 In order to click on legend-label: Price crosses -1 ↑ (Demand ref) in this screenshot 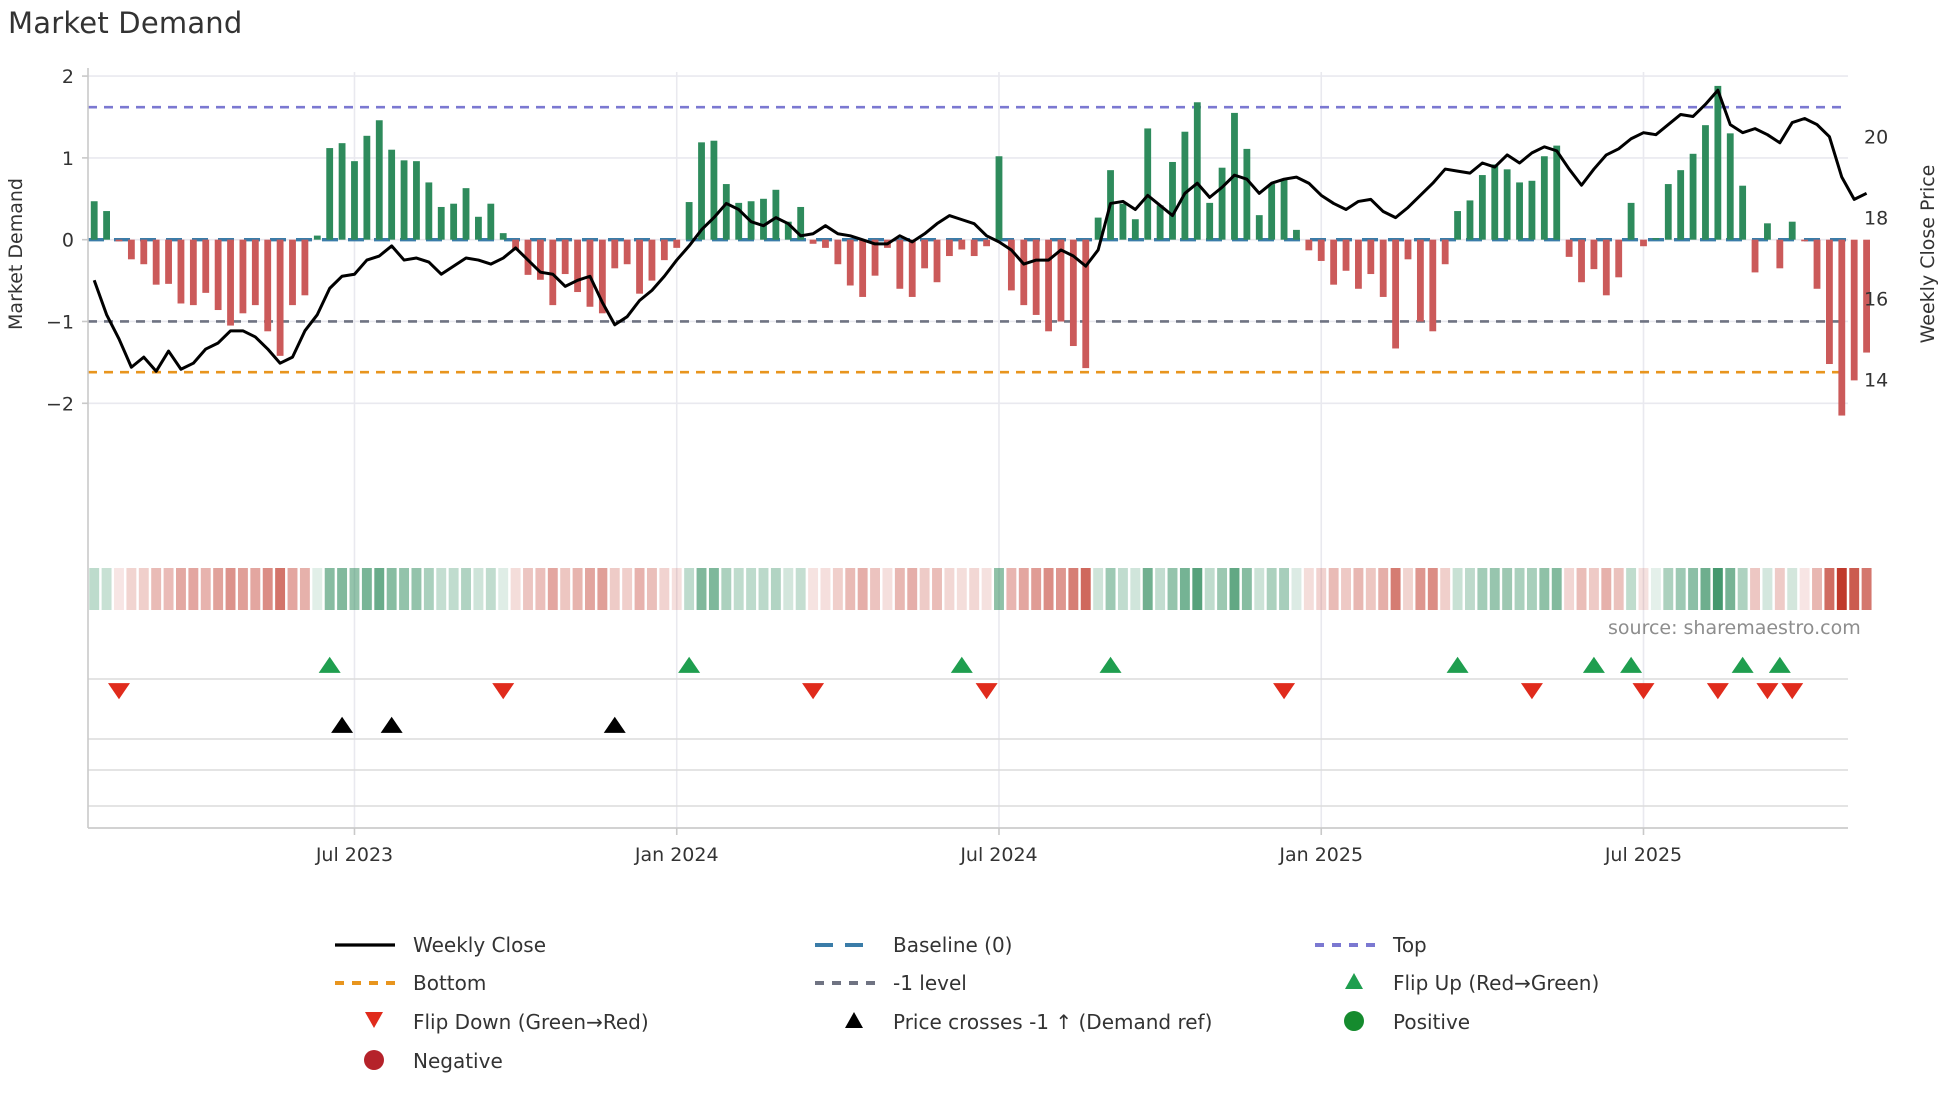, I will do `click(1052, 1022)`.